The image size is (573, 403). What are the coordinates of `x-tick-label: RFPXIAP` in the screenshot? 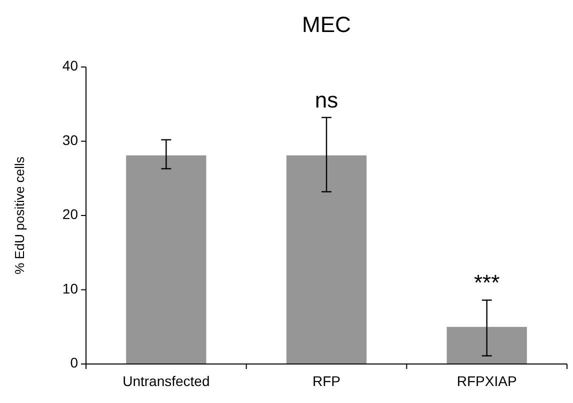 It's located at (486, 381).